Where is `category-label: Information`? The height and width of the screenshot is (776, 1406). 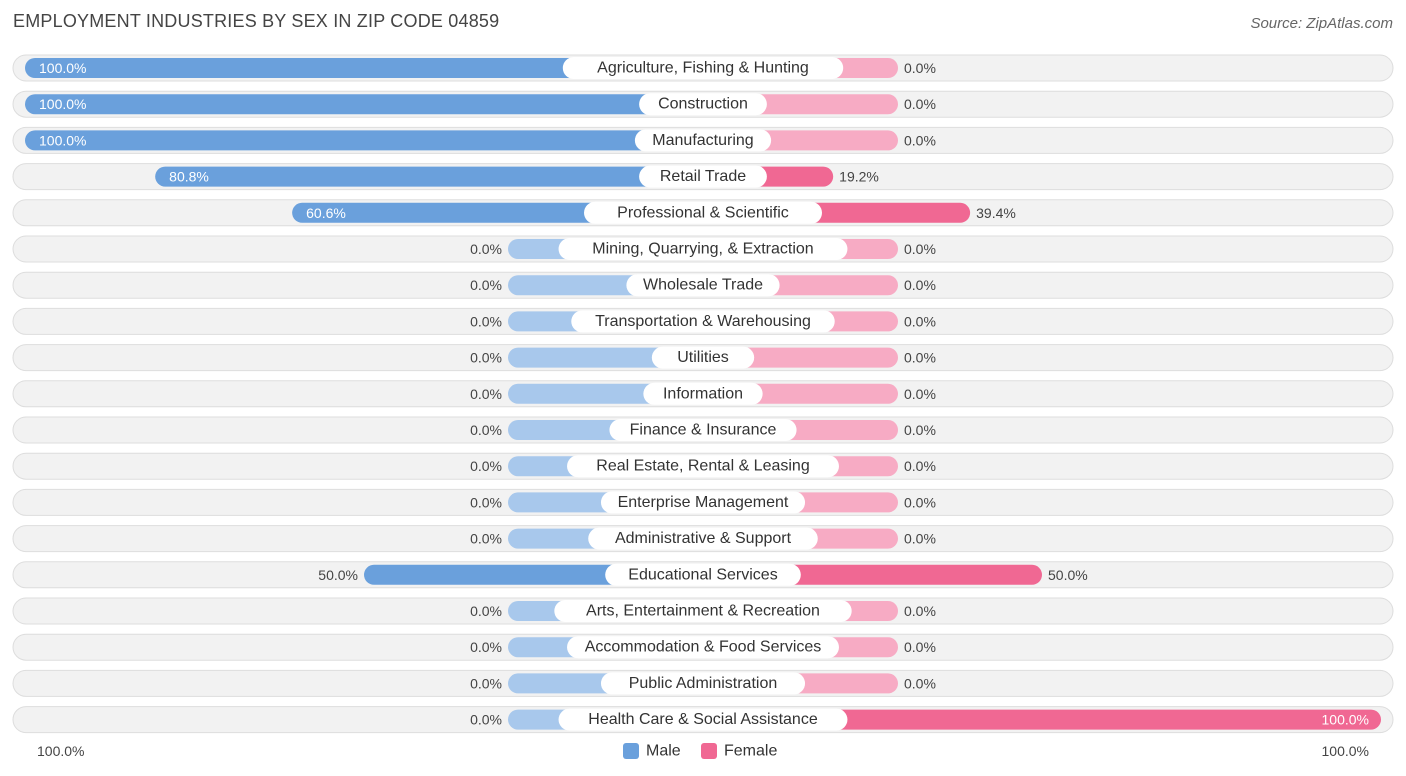
category-label: Information is located at coordinates (703, 393).